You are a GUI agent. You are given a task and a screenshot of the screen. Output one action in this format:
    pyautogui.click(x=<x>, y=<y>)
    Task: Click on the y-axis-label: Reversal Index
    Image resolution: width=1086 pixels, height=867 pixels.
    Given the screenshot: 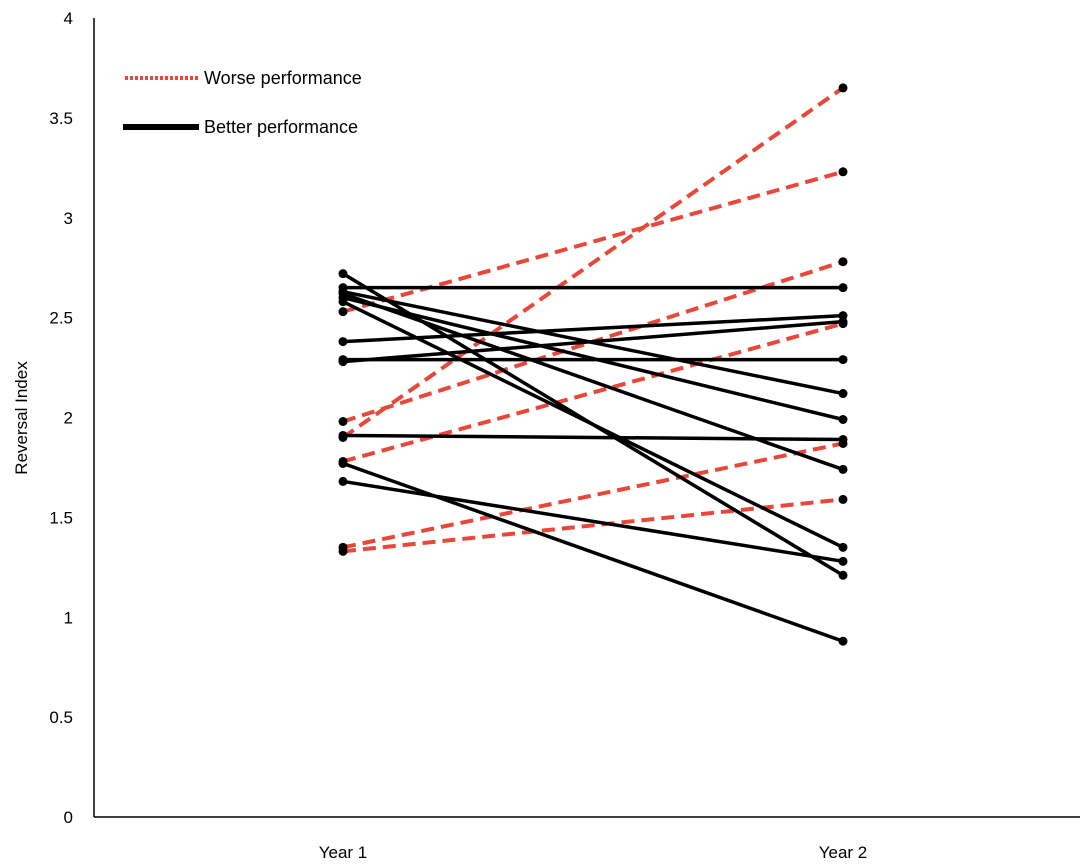 What is the action you would take?
    pyautogui.click(x=21, y=418)
    